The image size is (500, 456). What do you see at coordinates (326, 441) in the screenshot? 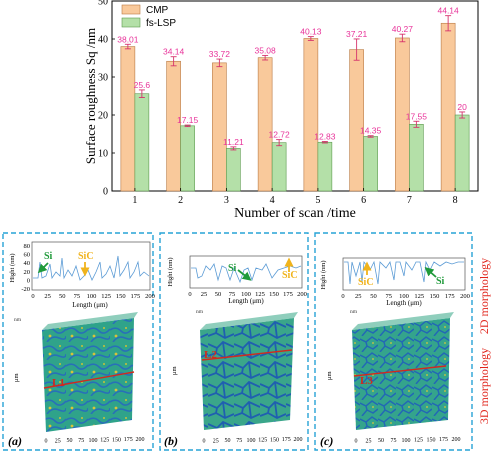
I see `panel-c-tag: (c)` at bounding box center [326, 441].